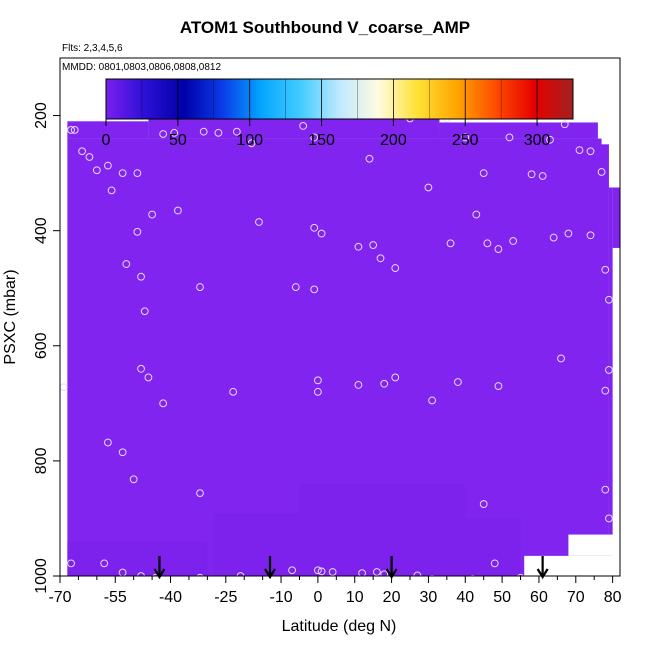  What do you see at coordinates (178, 140) in the screenshot?
I see `colorbar-tick-label: 50` at bounding box center [178, 140].